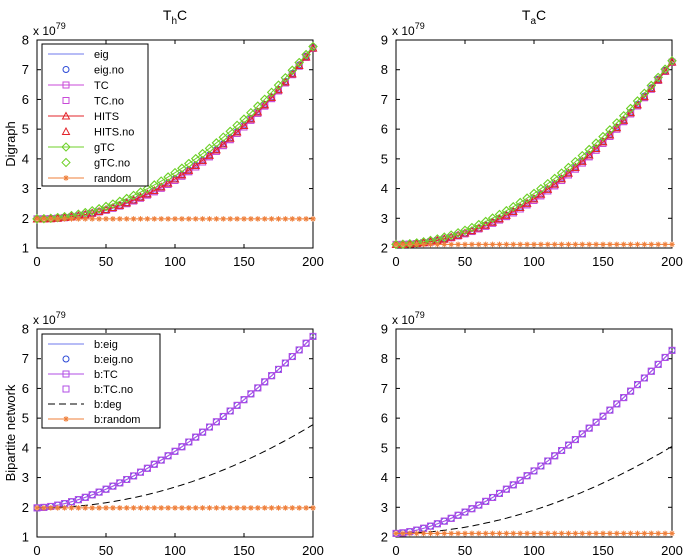 This screenshot has width=689, height=557. Describe the element at coordinates (25, 507) in the screenshot. I see `y-tick-label: 2` at that location.